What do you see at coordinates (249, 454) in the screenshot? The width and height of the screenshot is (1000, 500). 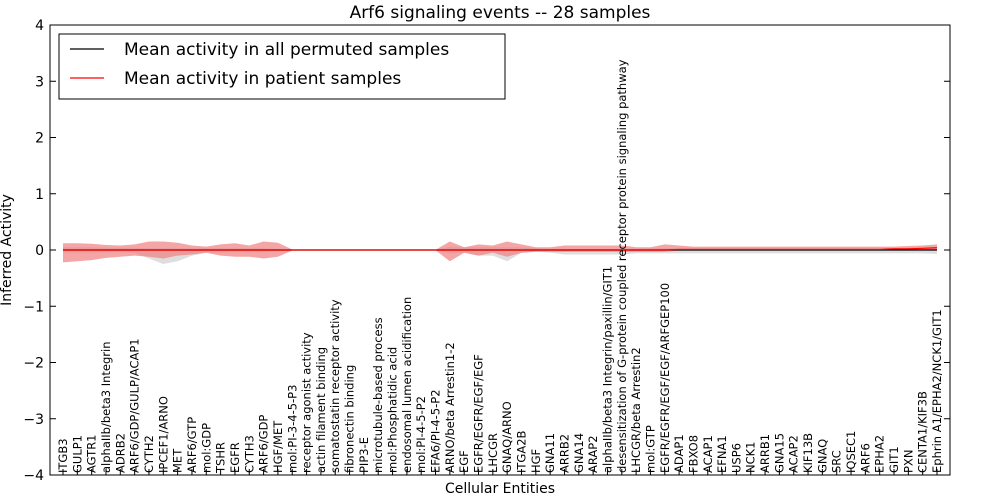 I see `x-category-label: CYTH3` at bounding box center [249, 454].